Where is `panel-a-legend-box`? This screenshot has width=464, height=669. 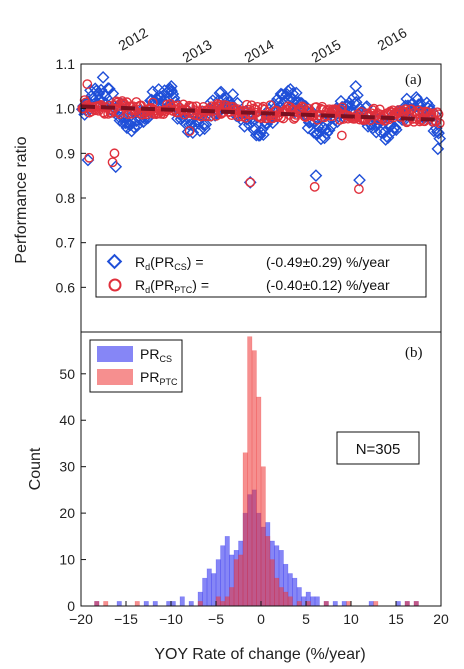
panel-a-legend-box is located at coordinates (261, 271).